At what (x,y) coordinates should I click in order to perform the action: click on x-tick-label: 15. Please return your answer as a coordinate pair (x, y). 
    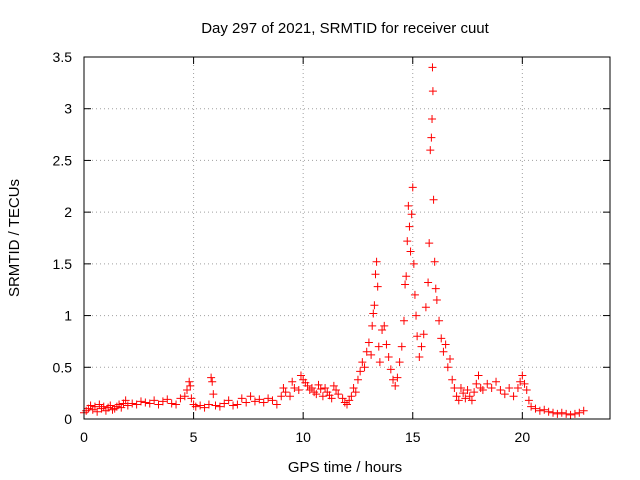
    Looking at the image, I should click on (413, 437).